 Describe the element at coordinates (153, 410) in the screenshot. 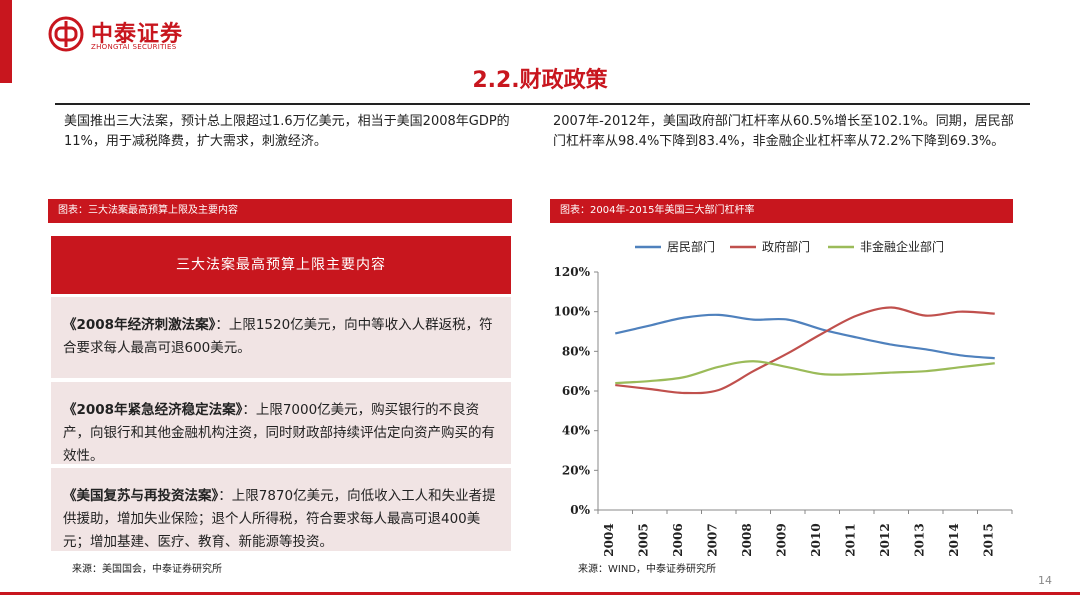

I see `row-title: 《2008年紧急经济稳定法案》` at that location.